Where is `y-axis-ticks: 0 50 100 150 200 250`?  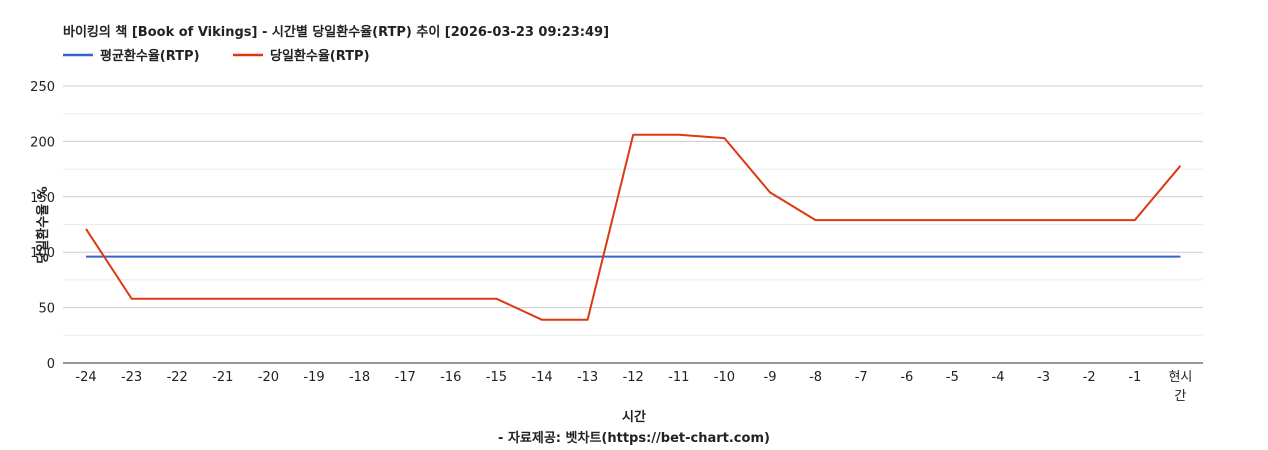
y-axis-ticks: 0 50 100 150 200 250 is located at coordinates (42, 226).